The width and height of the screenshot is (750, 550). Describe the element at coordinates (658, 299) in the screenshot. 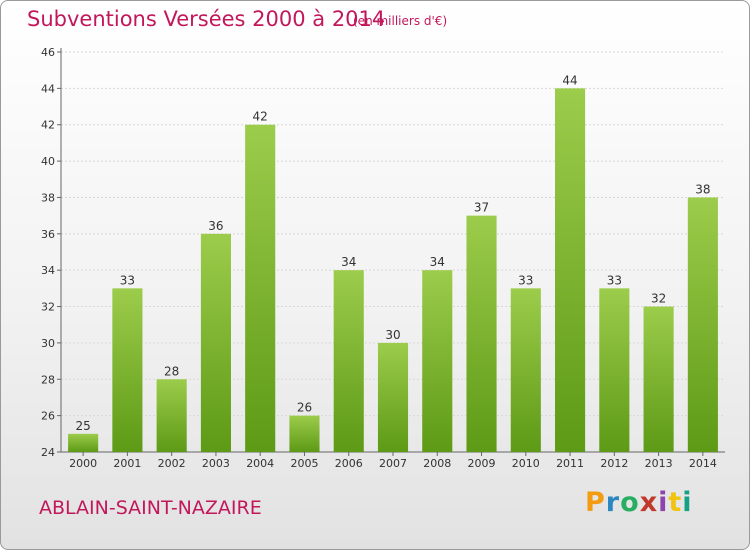

I see `bar-value-label: 32` at that location.